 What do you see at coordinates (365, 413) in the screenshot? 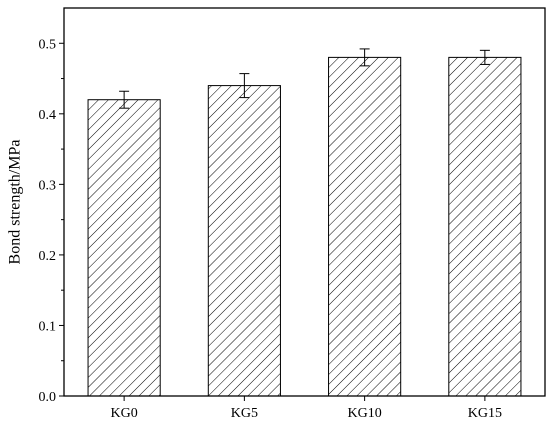
I see `x-tick-label-kg10: KG10` at bounding box center [365, 413].